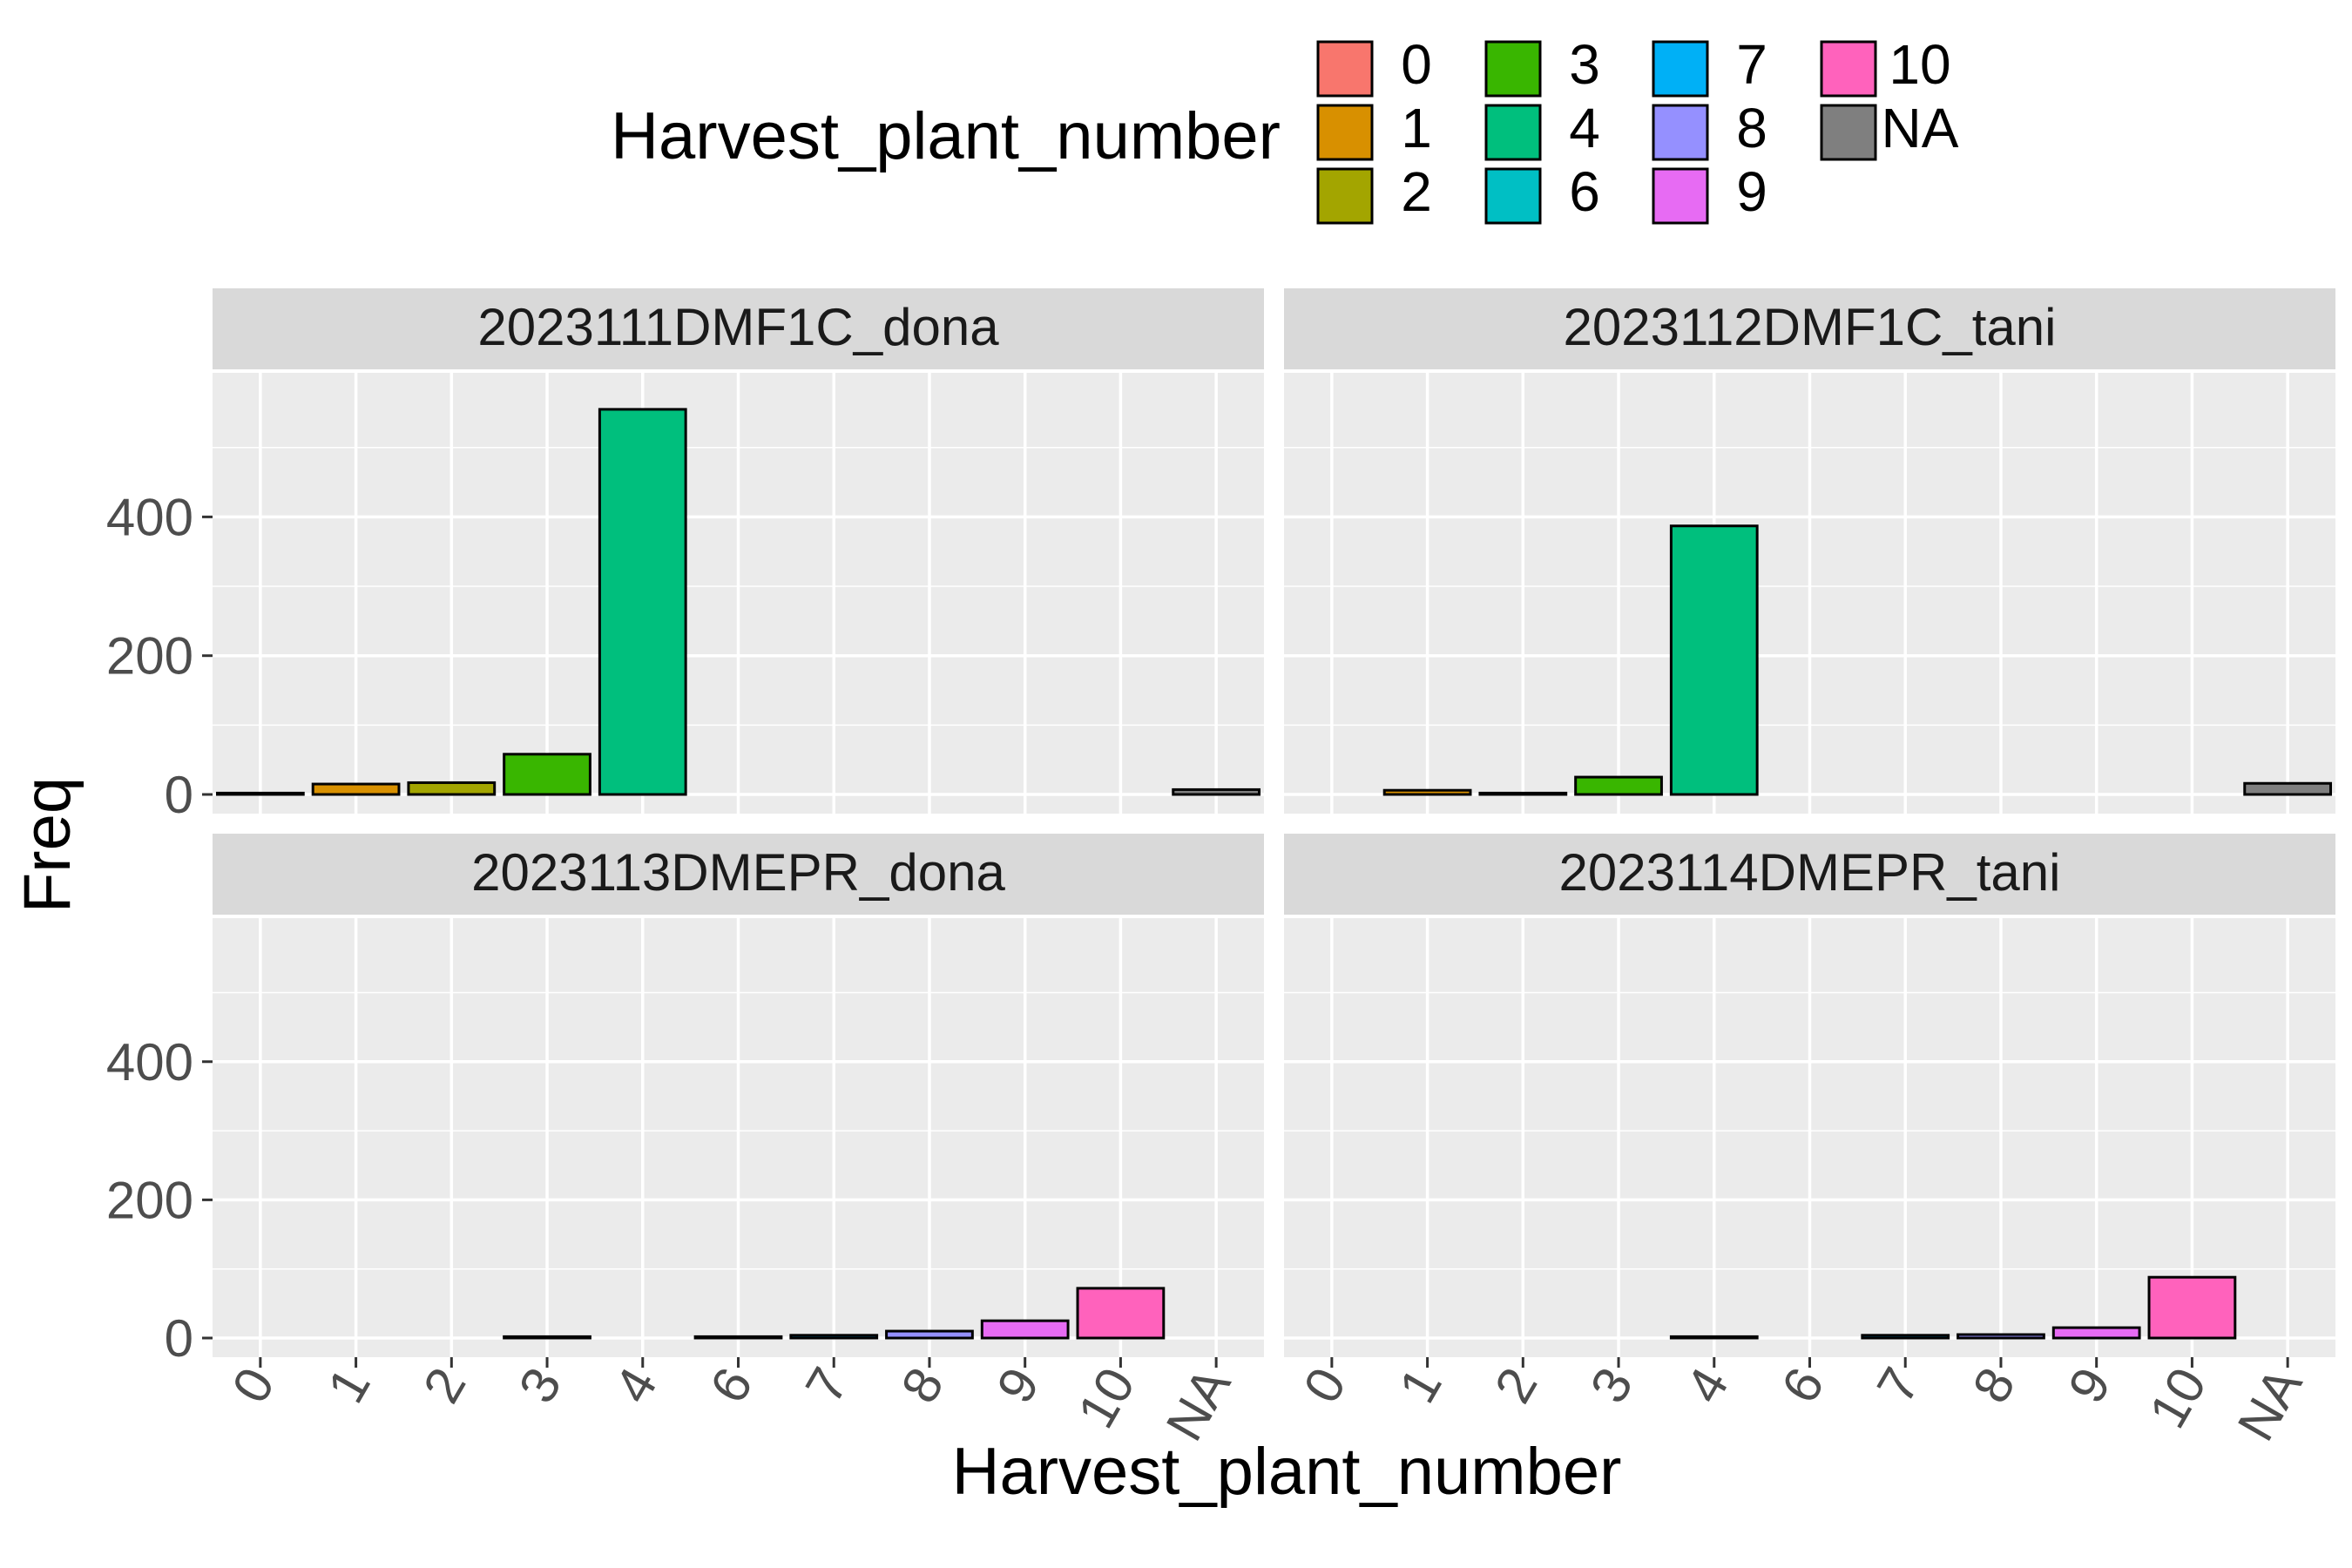  Describe the element at coordinates (47, 845) in the screenshot. I see `y-axis-title: Freq` at that location.